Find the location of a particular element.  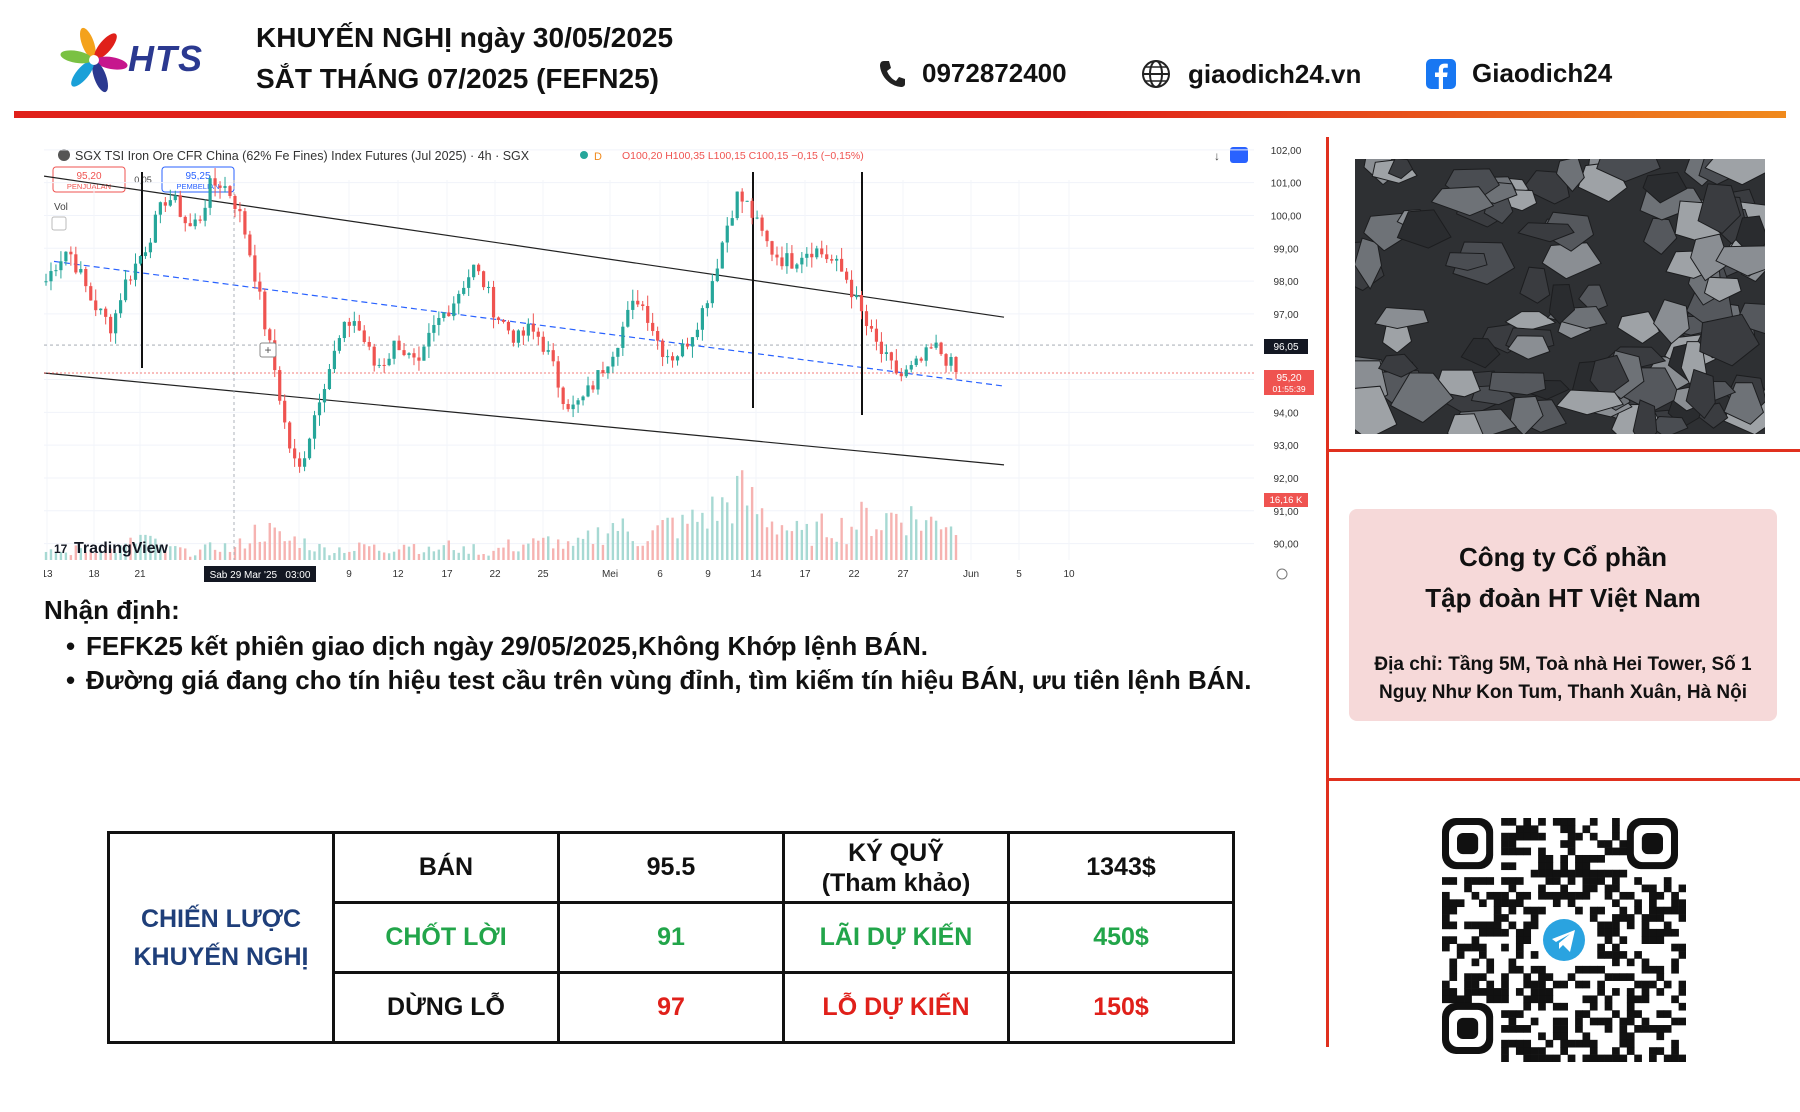

facebook-link: Giaodich24 is located at coordinates (1519, 73).